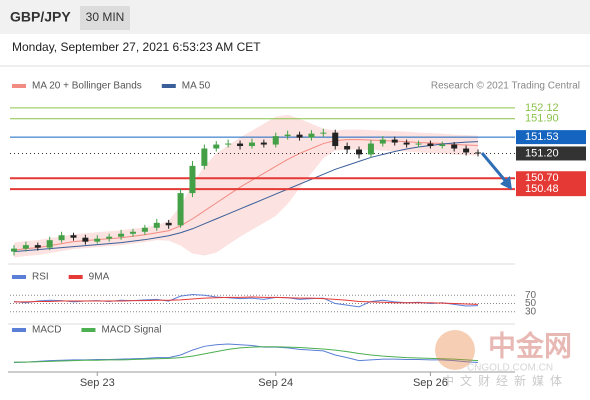  I want to click on watermark-brand: 中金网, so click(530, 345).